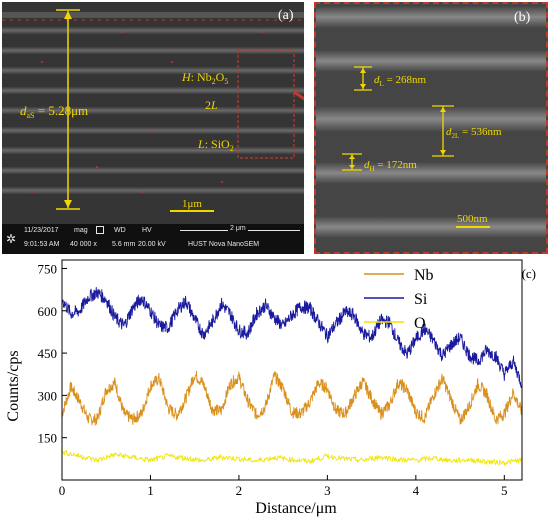 The image size is (550, 519). What do you see at coordinates (42, 244) in the screenshot?
I see `sem-time: 9:01:53 AM` at bounding box center [42, 244].